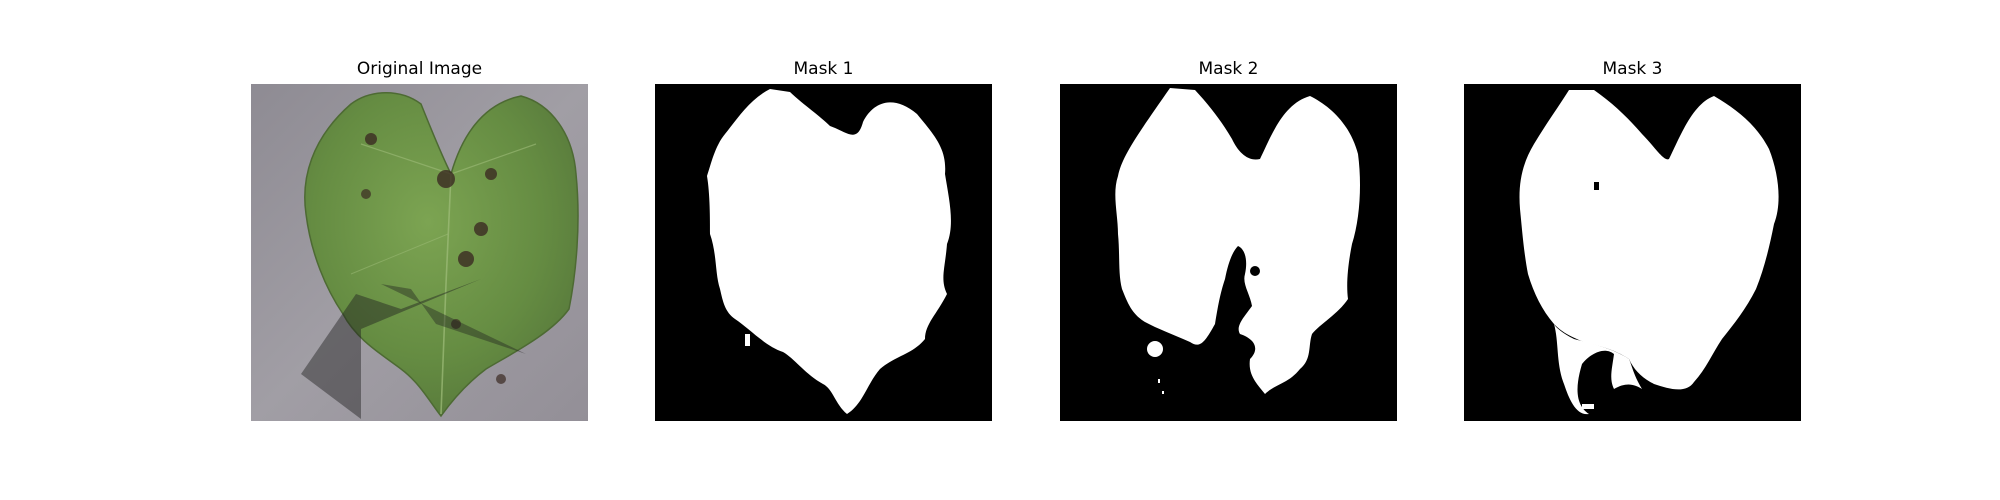 The height and width of the screenshot is (500, 2000). Describe the element at coordinates (1228, 69) in the screenshot. I see `panel-title: Mask 2` at that location.